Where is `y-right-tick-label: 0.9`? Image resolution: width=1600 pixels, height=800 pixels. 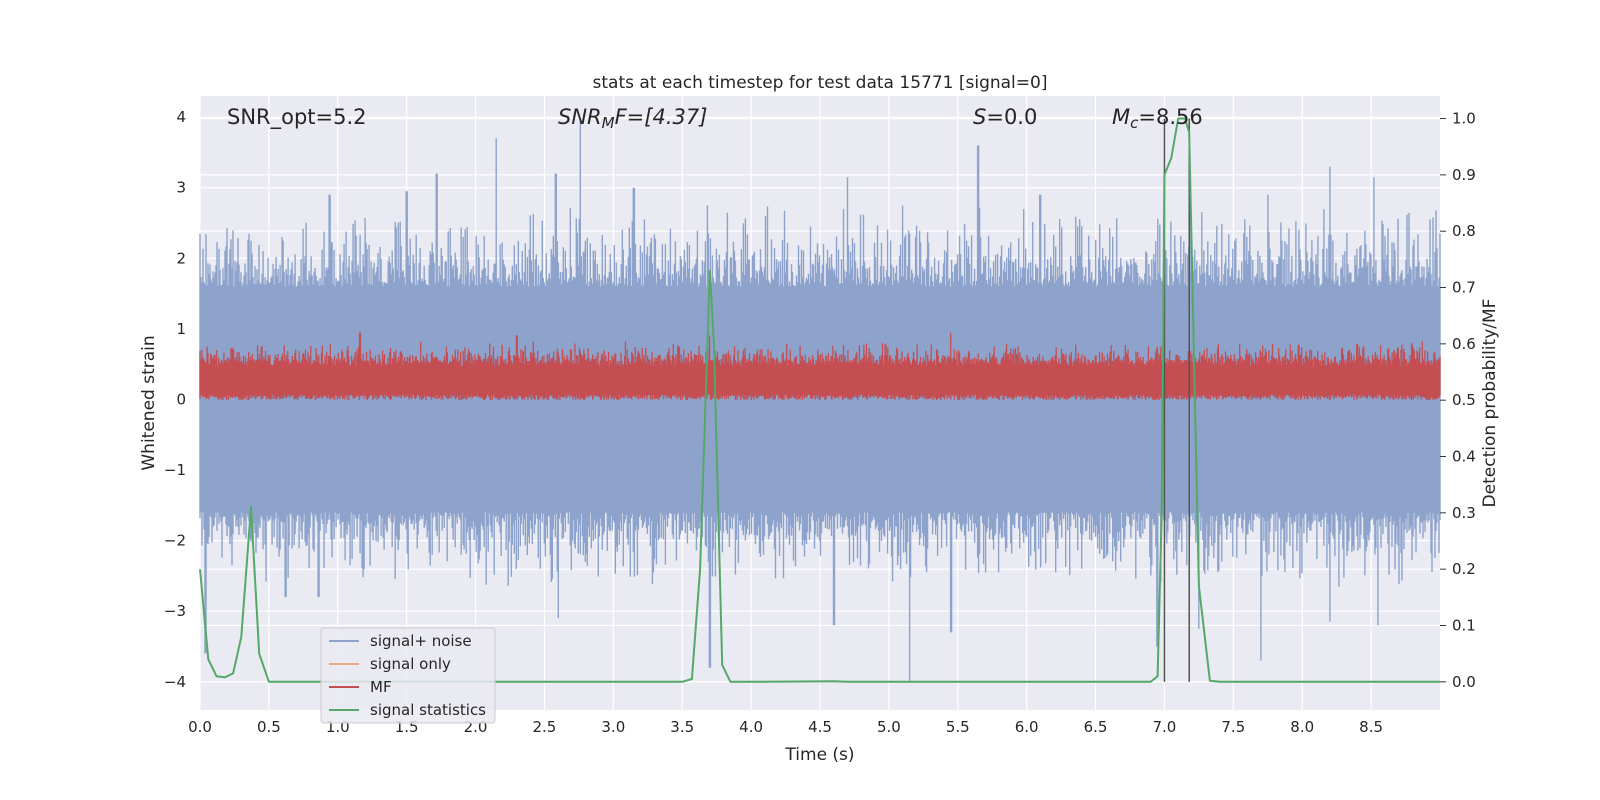 y-right-tick-label: 0.9 is located at coordinates (1464, 175).